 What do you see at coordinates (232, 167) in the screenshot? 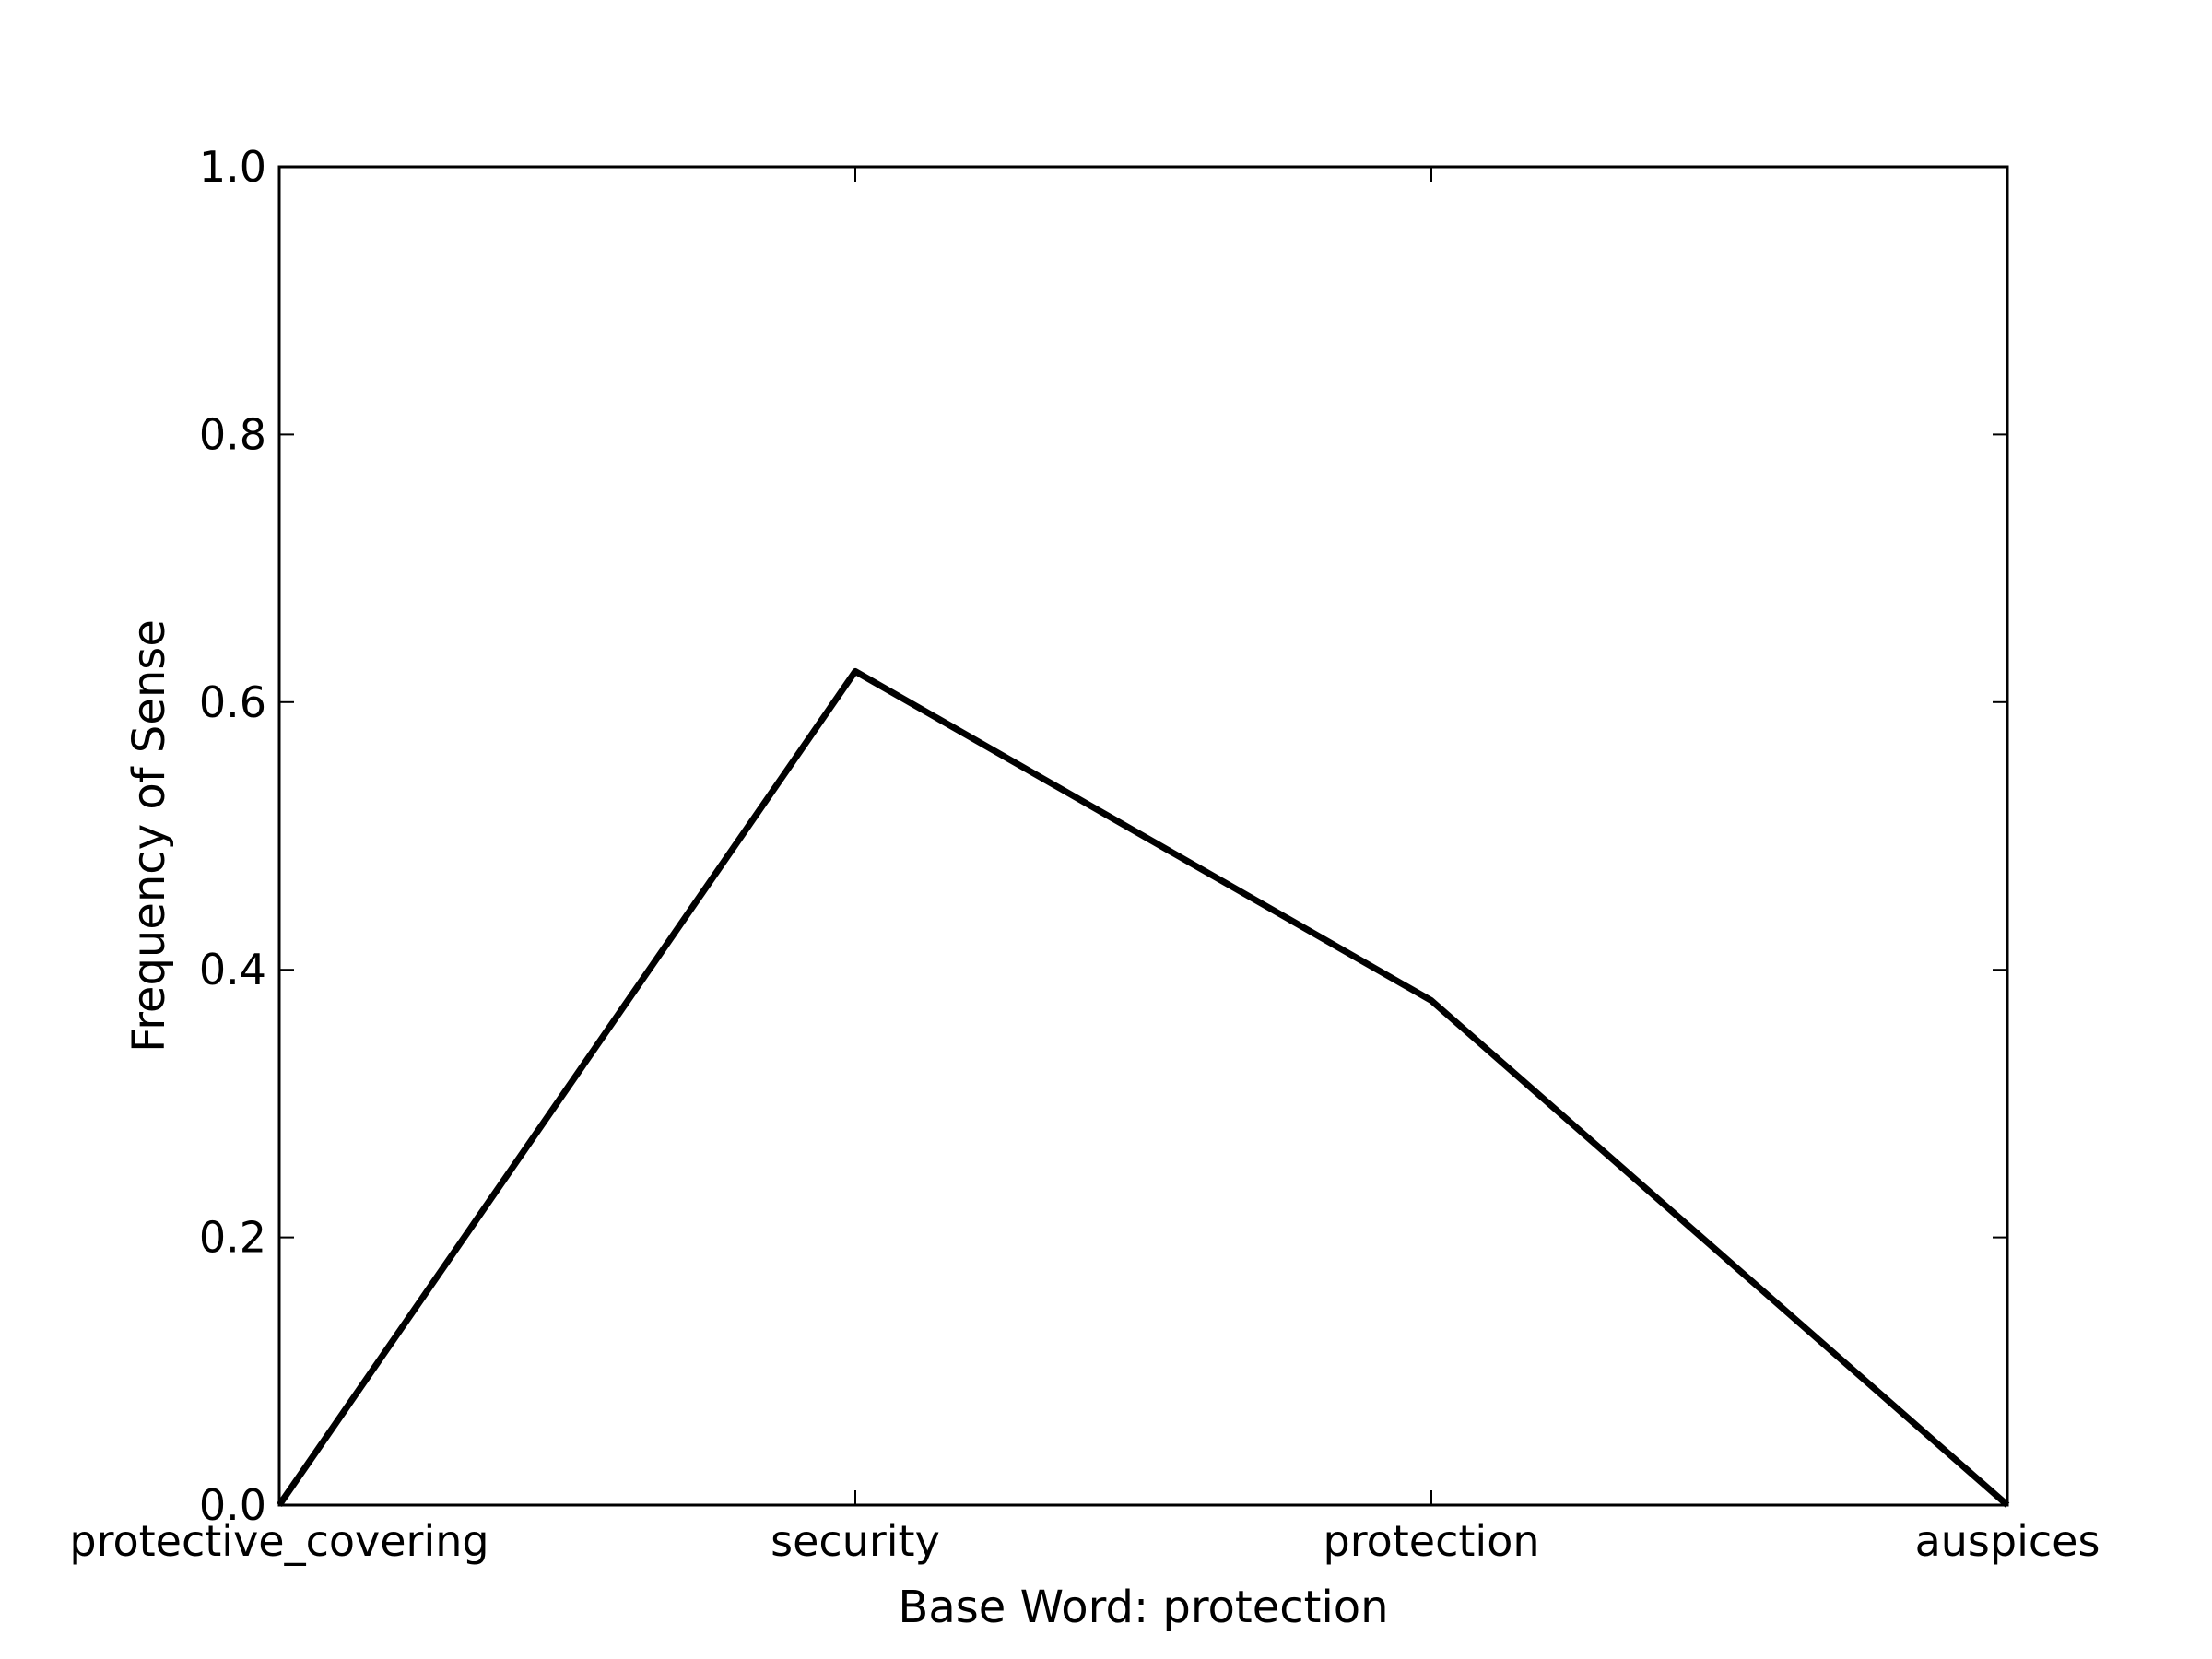
I see `y-tick-label: 1.0` at bounding box center [232, 167].